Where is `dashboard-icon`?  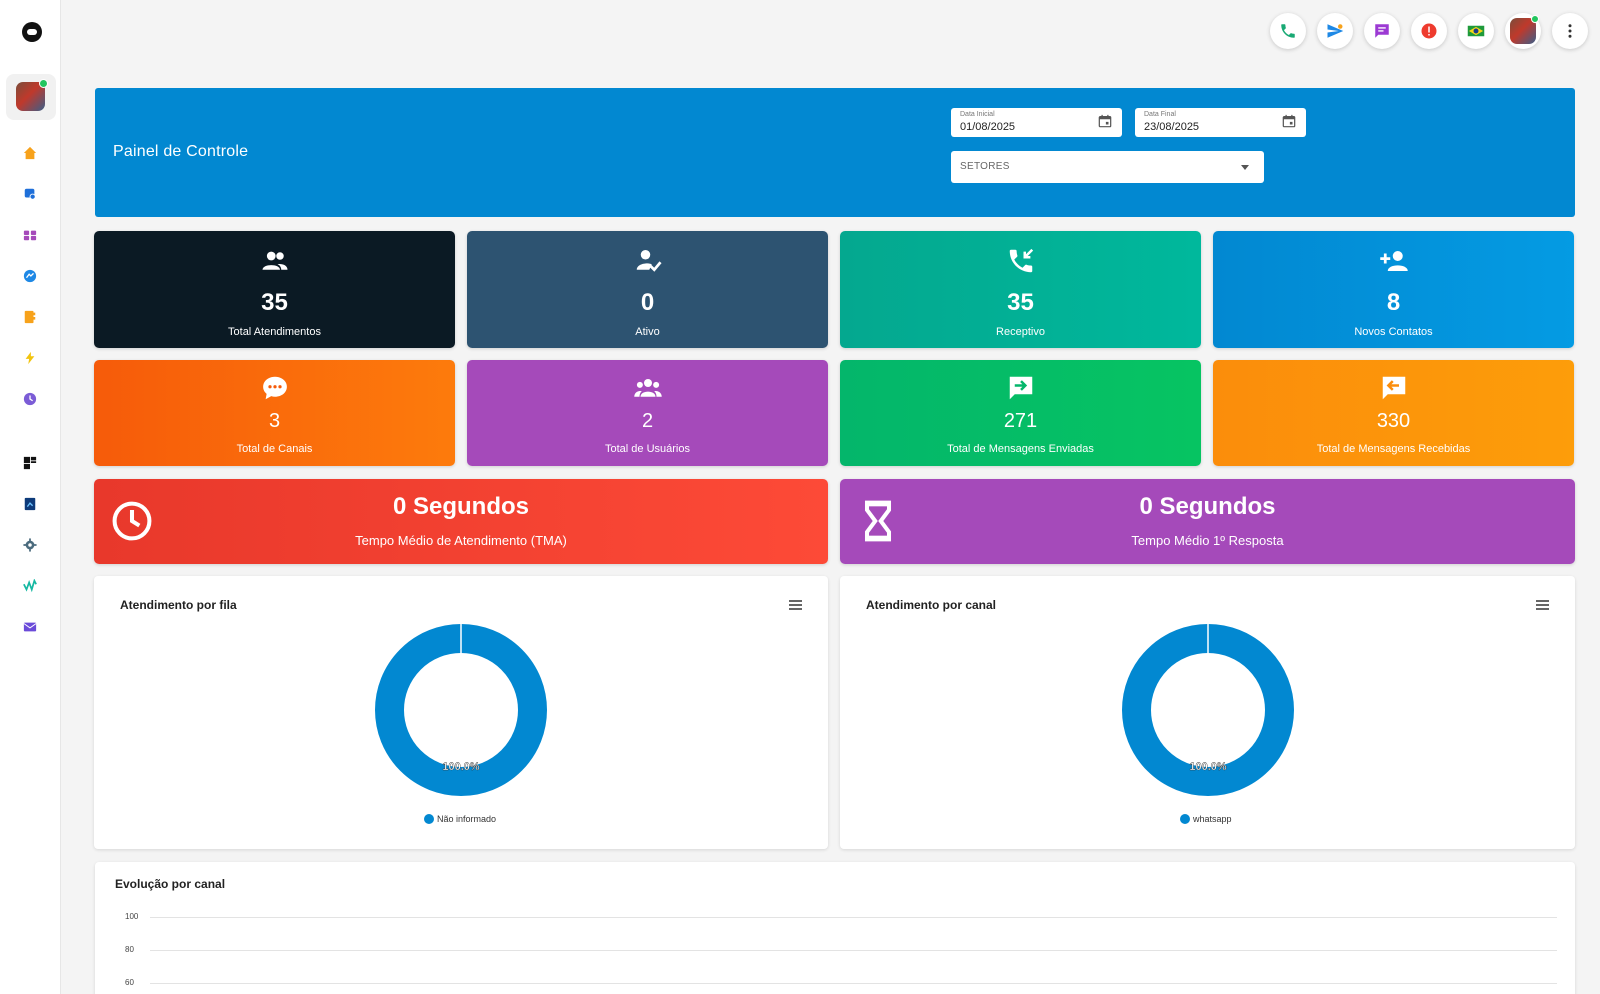 dashboard-icon is located at coordinates (30, 463).